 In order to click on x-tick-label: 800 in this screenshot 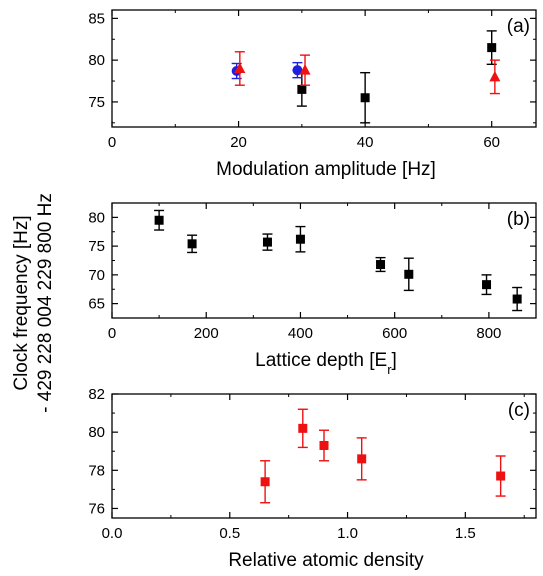, I will do `click(488, 333)`.